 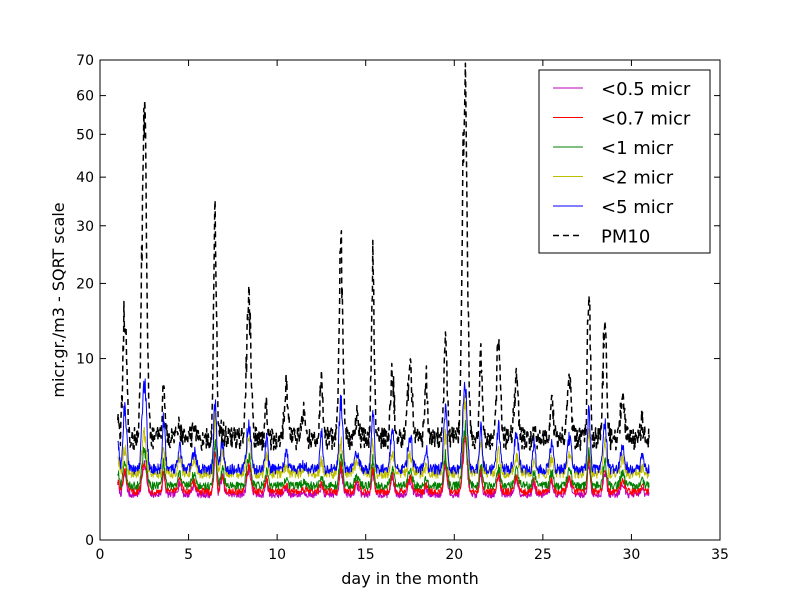 I want to click on legend-label: <2 micr, so click(x=637, y=178).